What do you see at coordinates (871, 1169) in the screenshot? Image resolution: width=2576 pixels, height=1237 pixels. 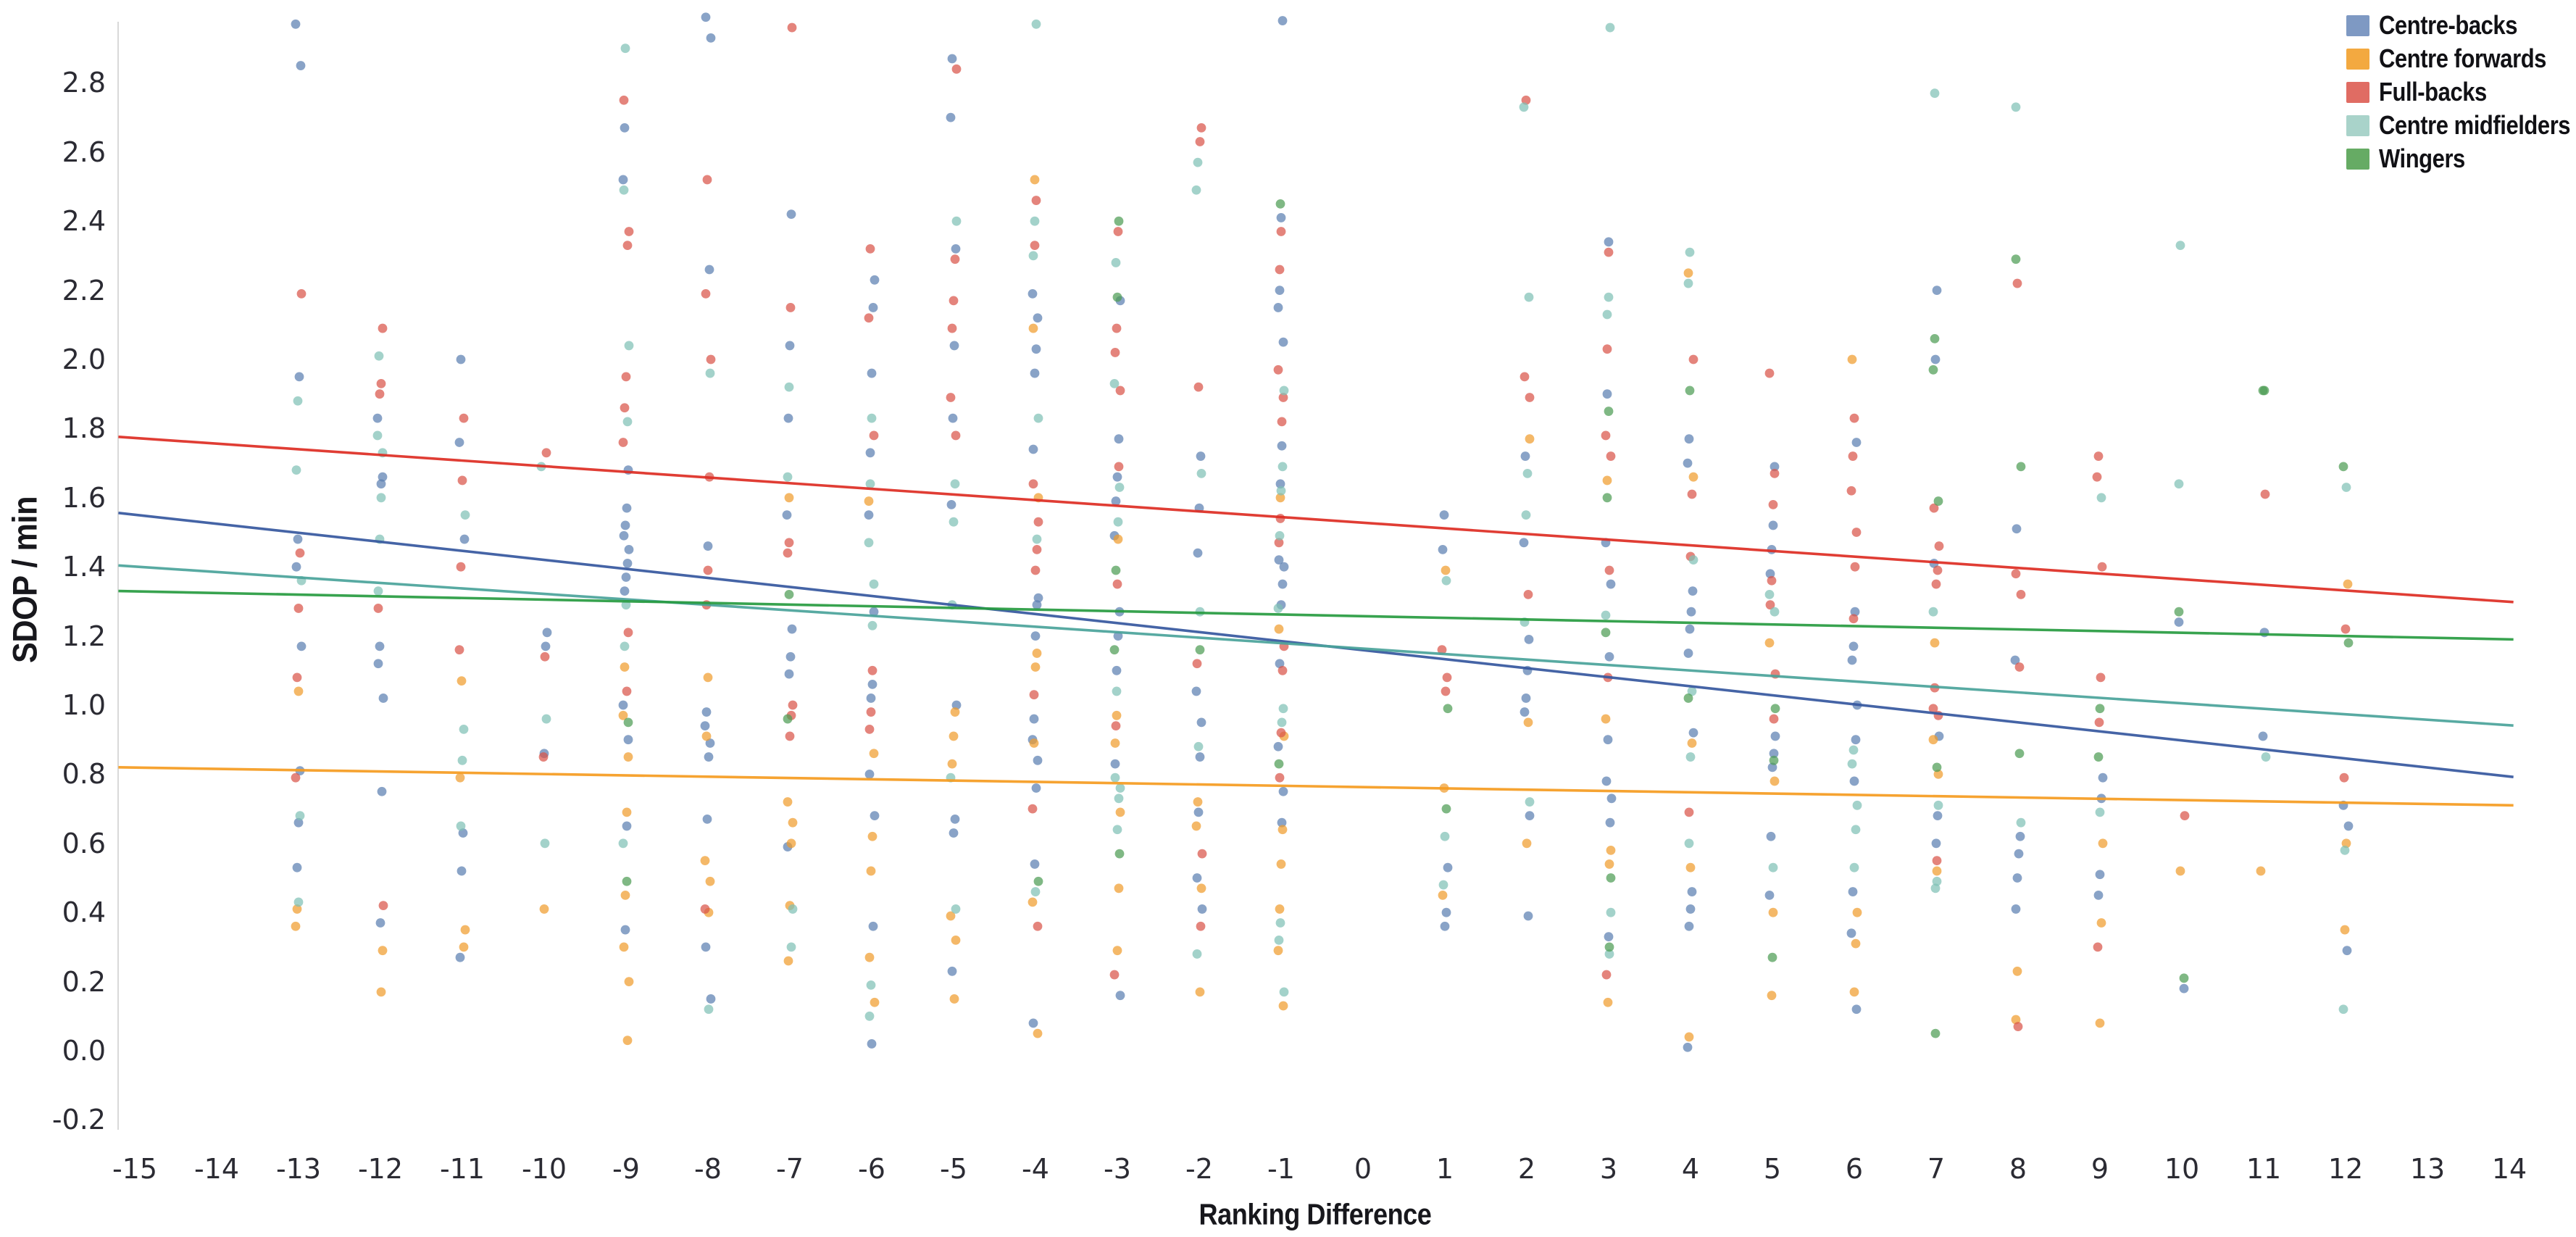 I see `x-tick: -6` at bounding box center [871, 1169].